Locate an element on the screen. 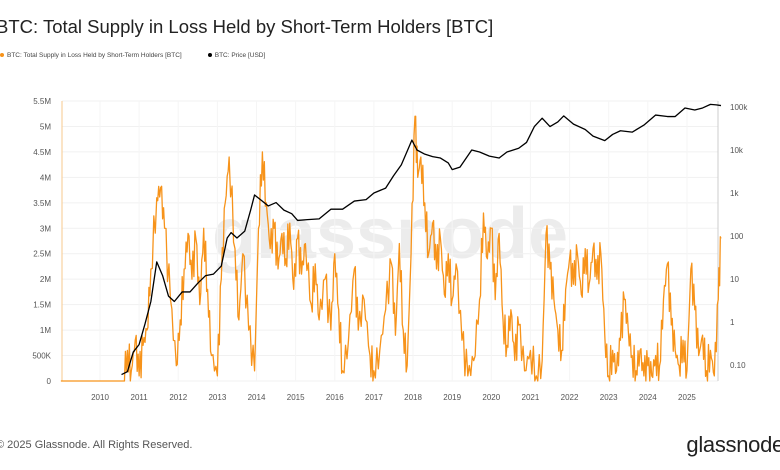 The image size is (780, 470). y-left-tick-label: 5M is located at coordinates (45, 126).